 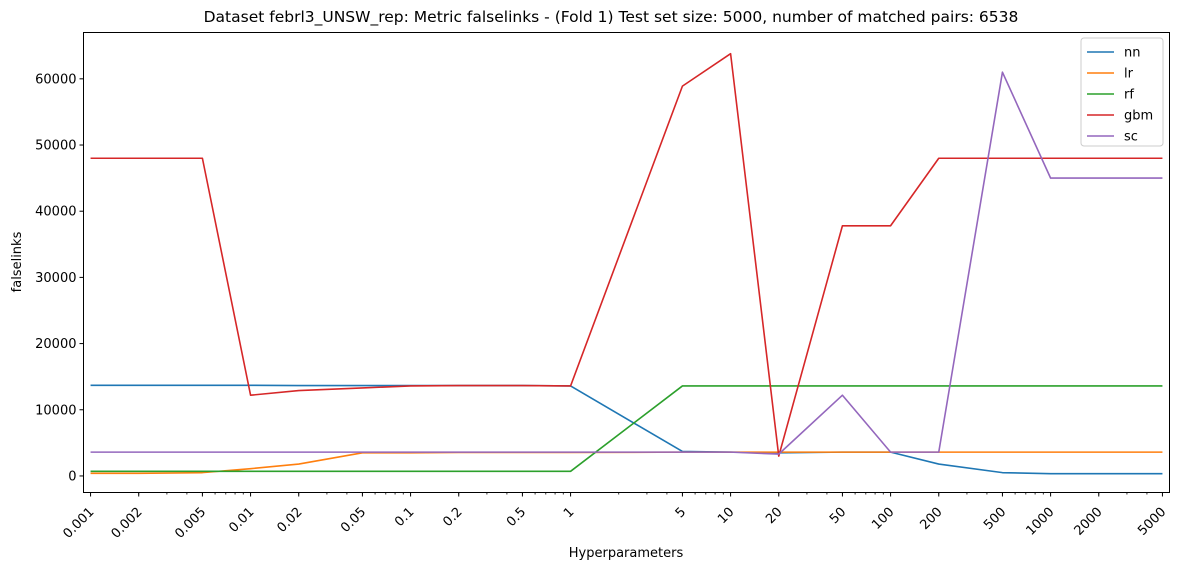 What do you see at coordinates (681, 513) in the screenshot?
I see `x-tick-label: 5` at bounding box center [681, 513].